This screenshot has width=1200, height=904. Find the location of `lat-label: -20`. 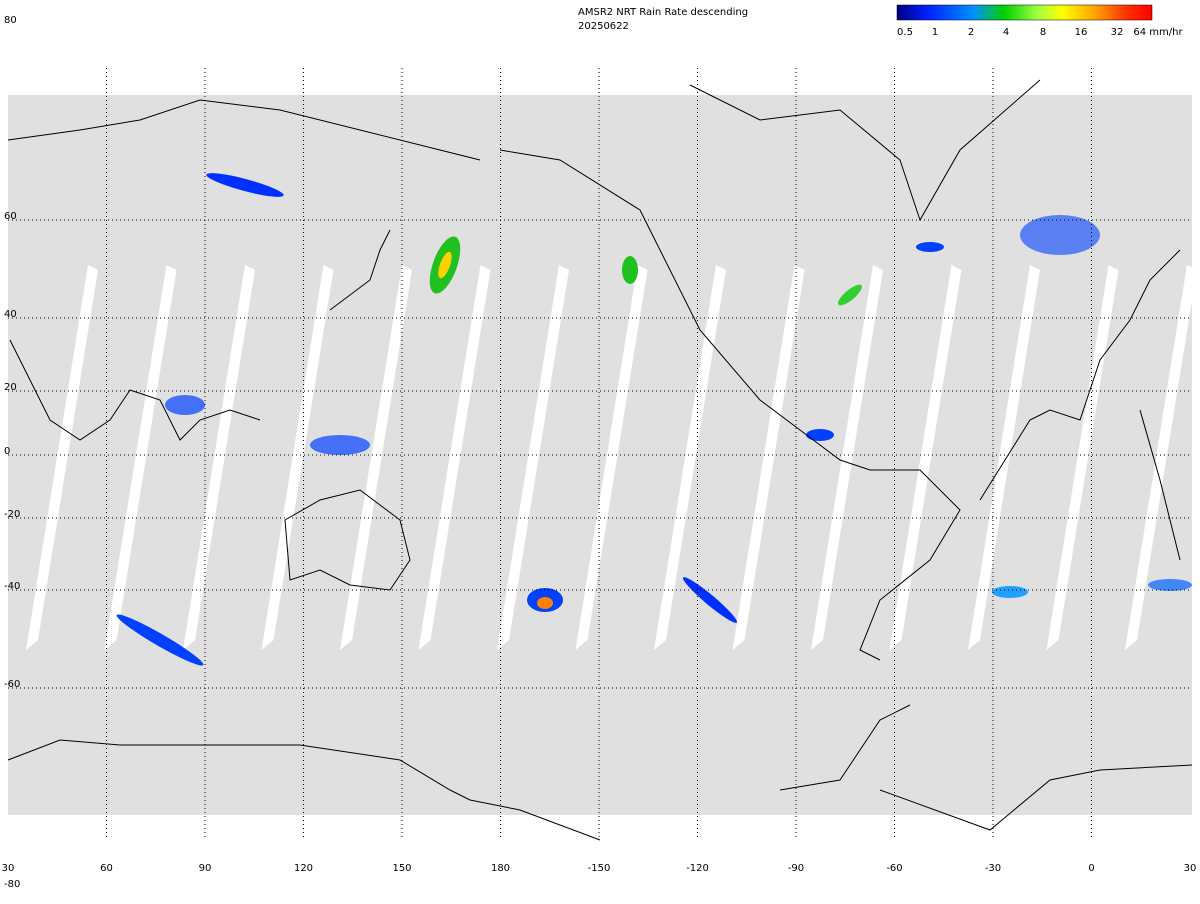

lat-label: -20 is located at coordinates (12, 514).